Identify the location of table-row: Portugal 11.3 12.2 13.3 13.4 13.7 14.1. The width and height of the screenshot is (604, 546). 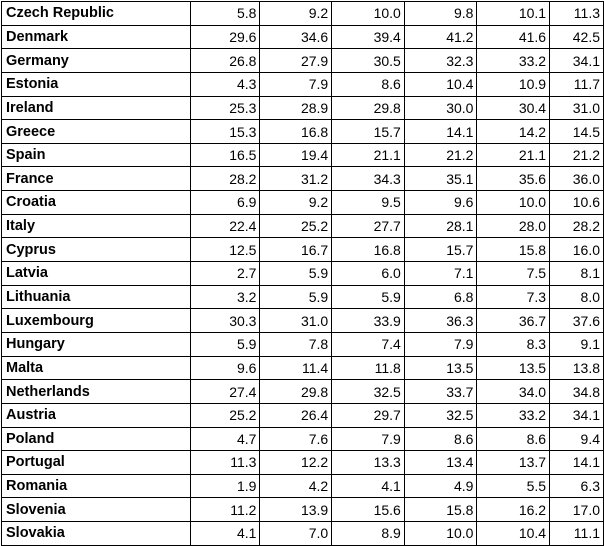
(302, 462).